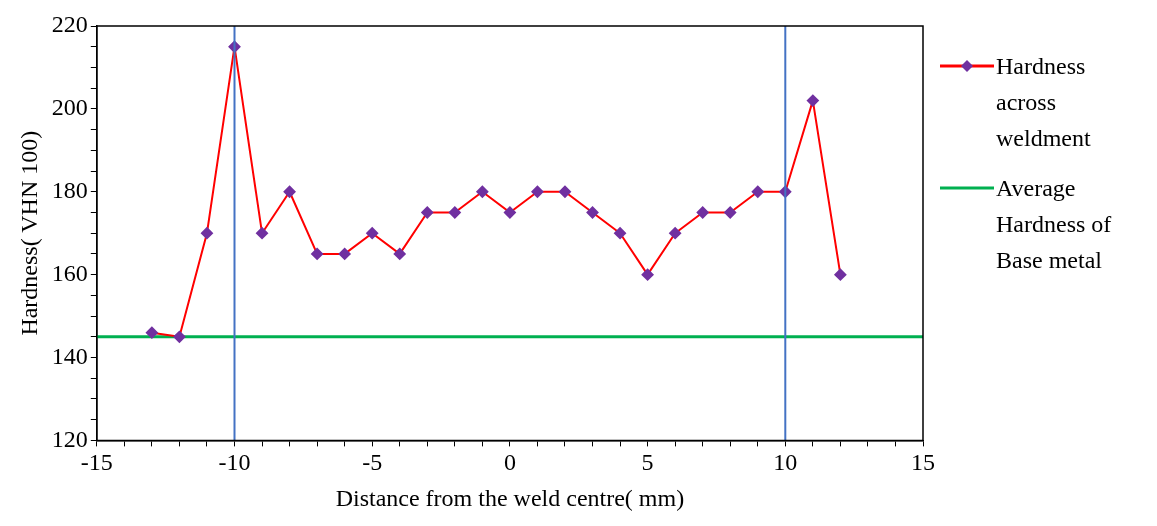 This screenshot has height=526, width=1157. Describe the element at coordinates (509, 462) in the screenshot. I see `x-tick-label: 0` at that location.